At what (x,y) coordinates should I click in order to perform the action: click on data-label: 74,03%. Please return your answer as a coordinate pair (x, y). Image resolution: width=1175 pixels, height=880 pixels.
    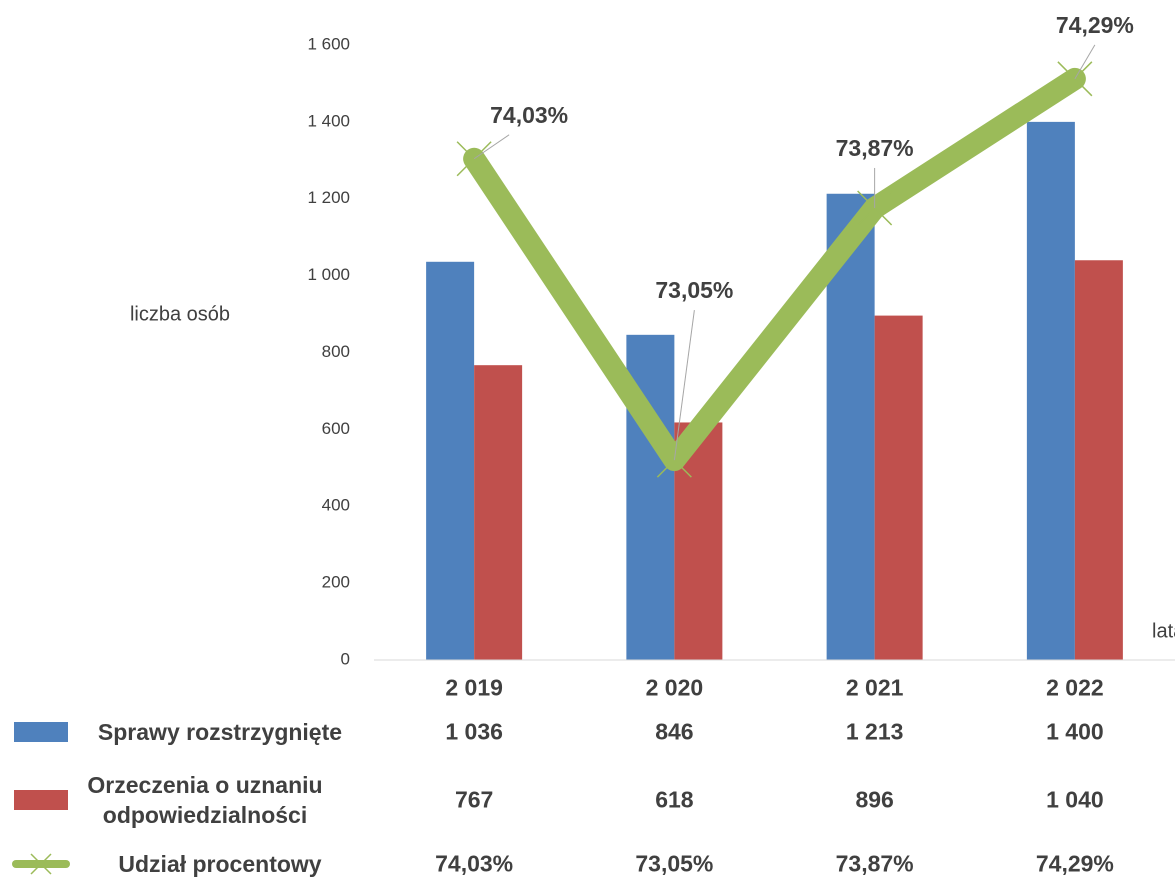
    Looking at the image, I should click on (529, 115).